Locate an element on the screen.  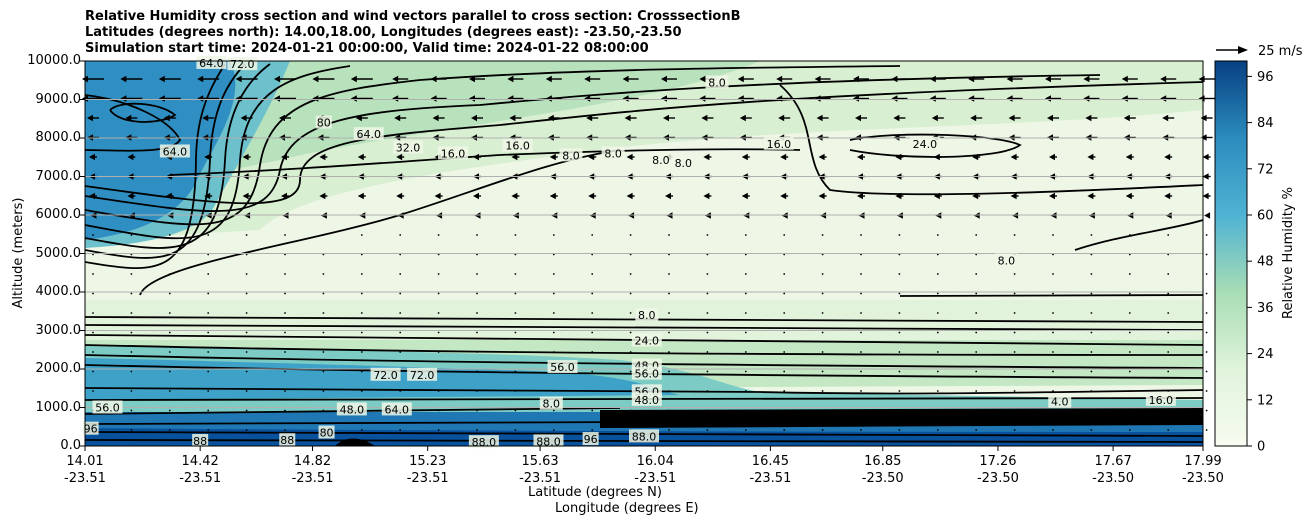
contour-label: 56.0 is located at coordinates (647, 374).